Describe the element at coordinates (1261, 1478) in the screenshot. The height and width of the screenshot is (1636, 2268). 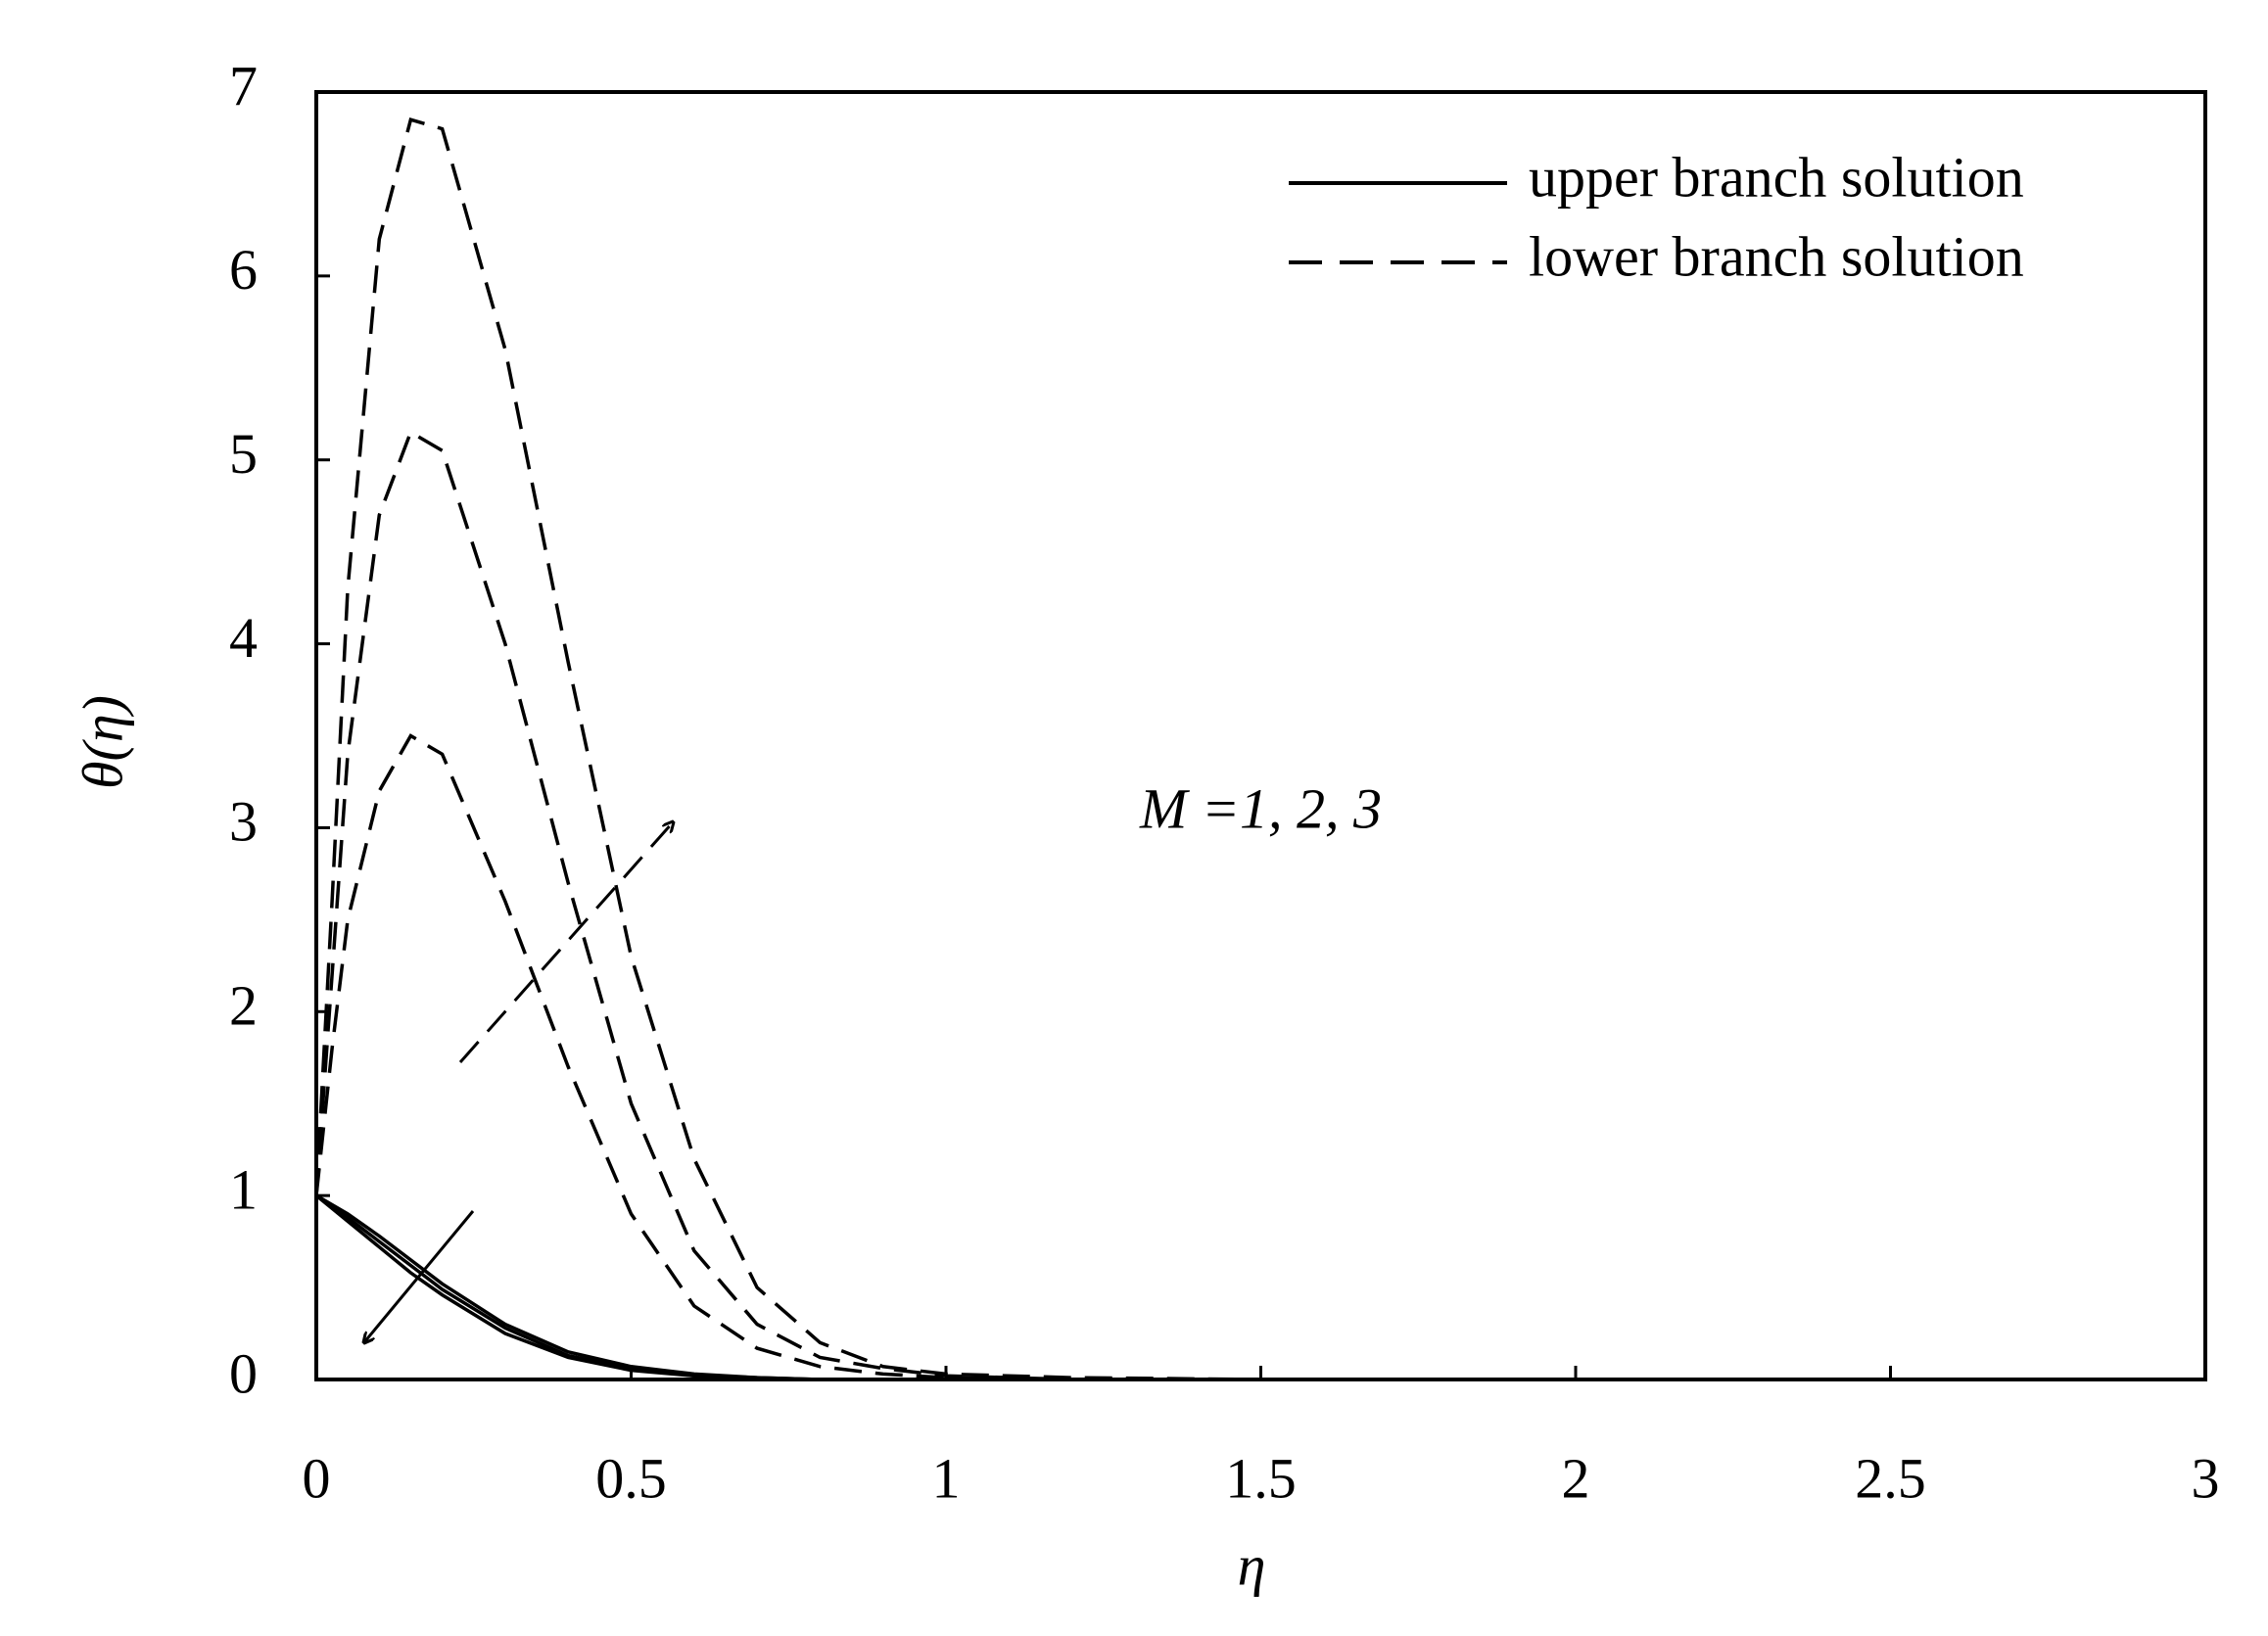
I see `x-tick-label: 1.5` at that location.